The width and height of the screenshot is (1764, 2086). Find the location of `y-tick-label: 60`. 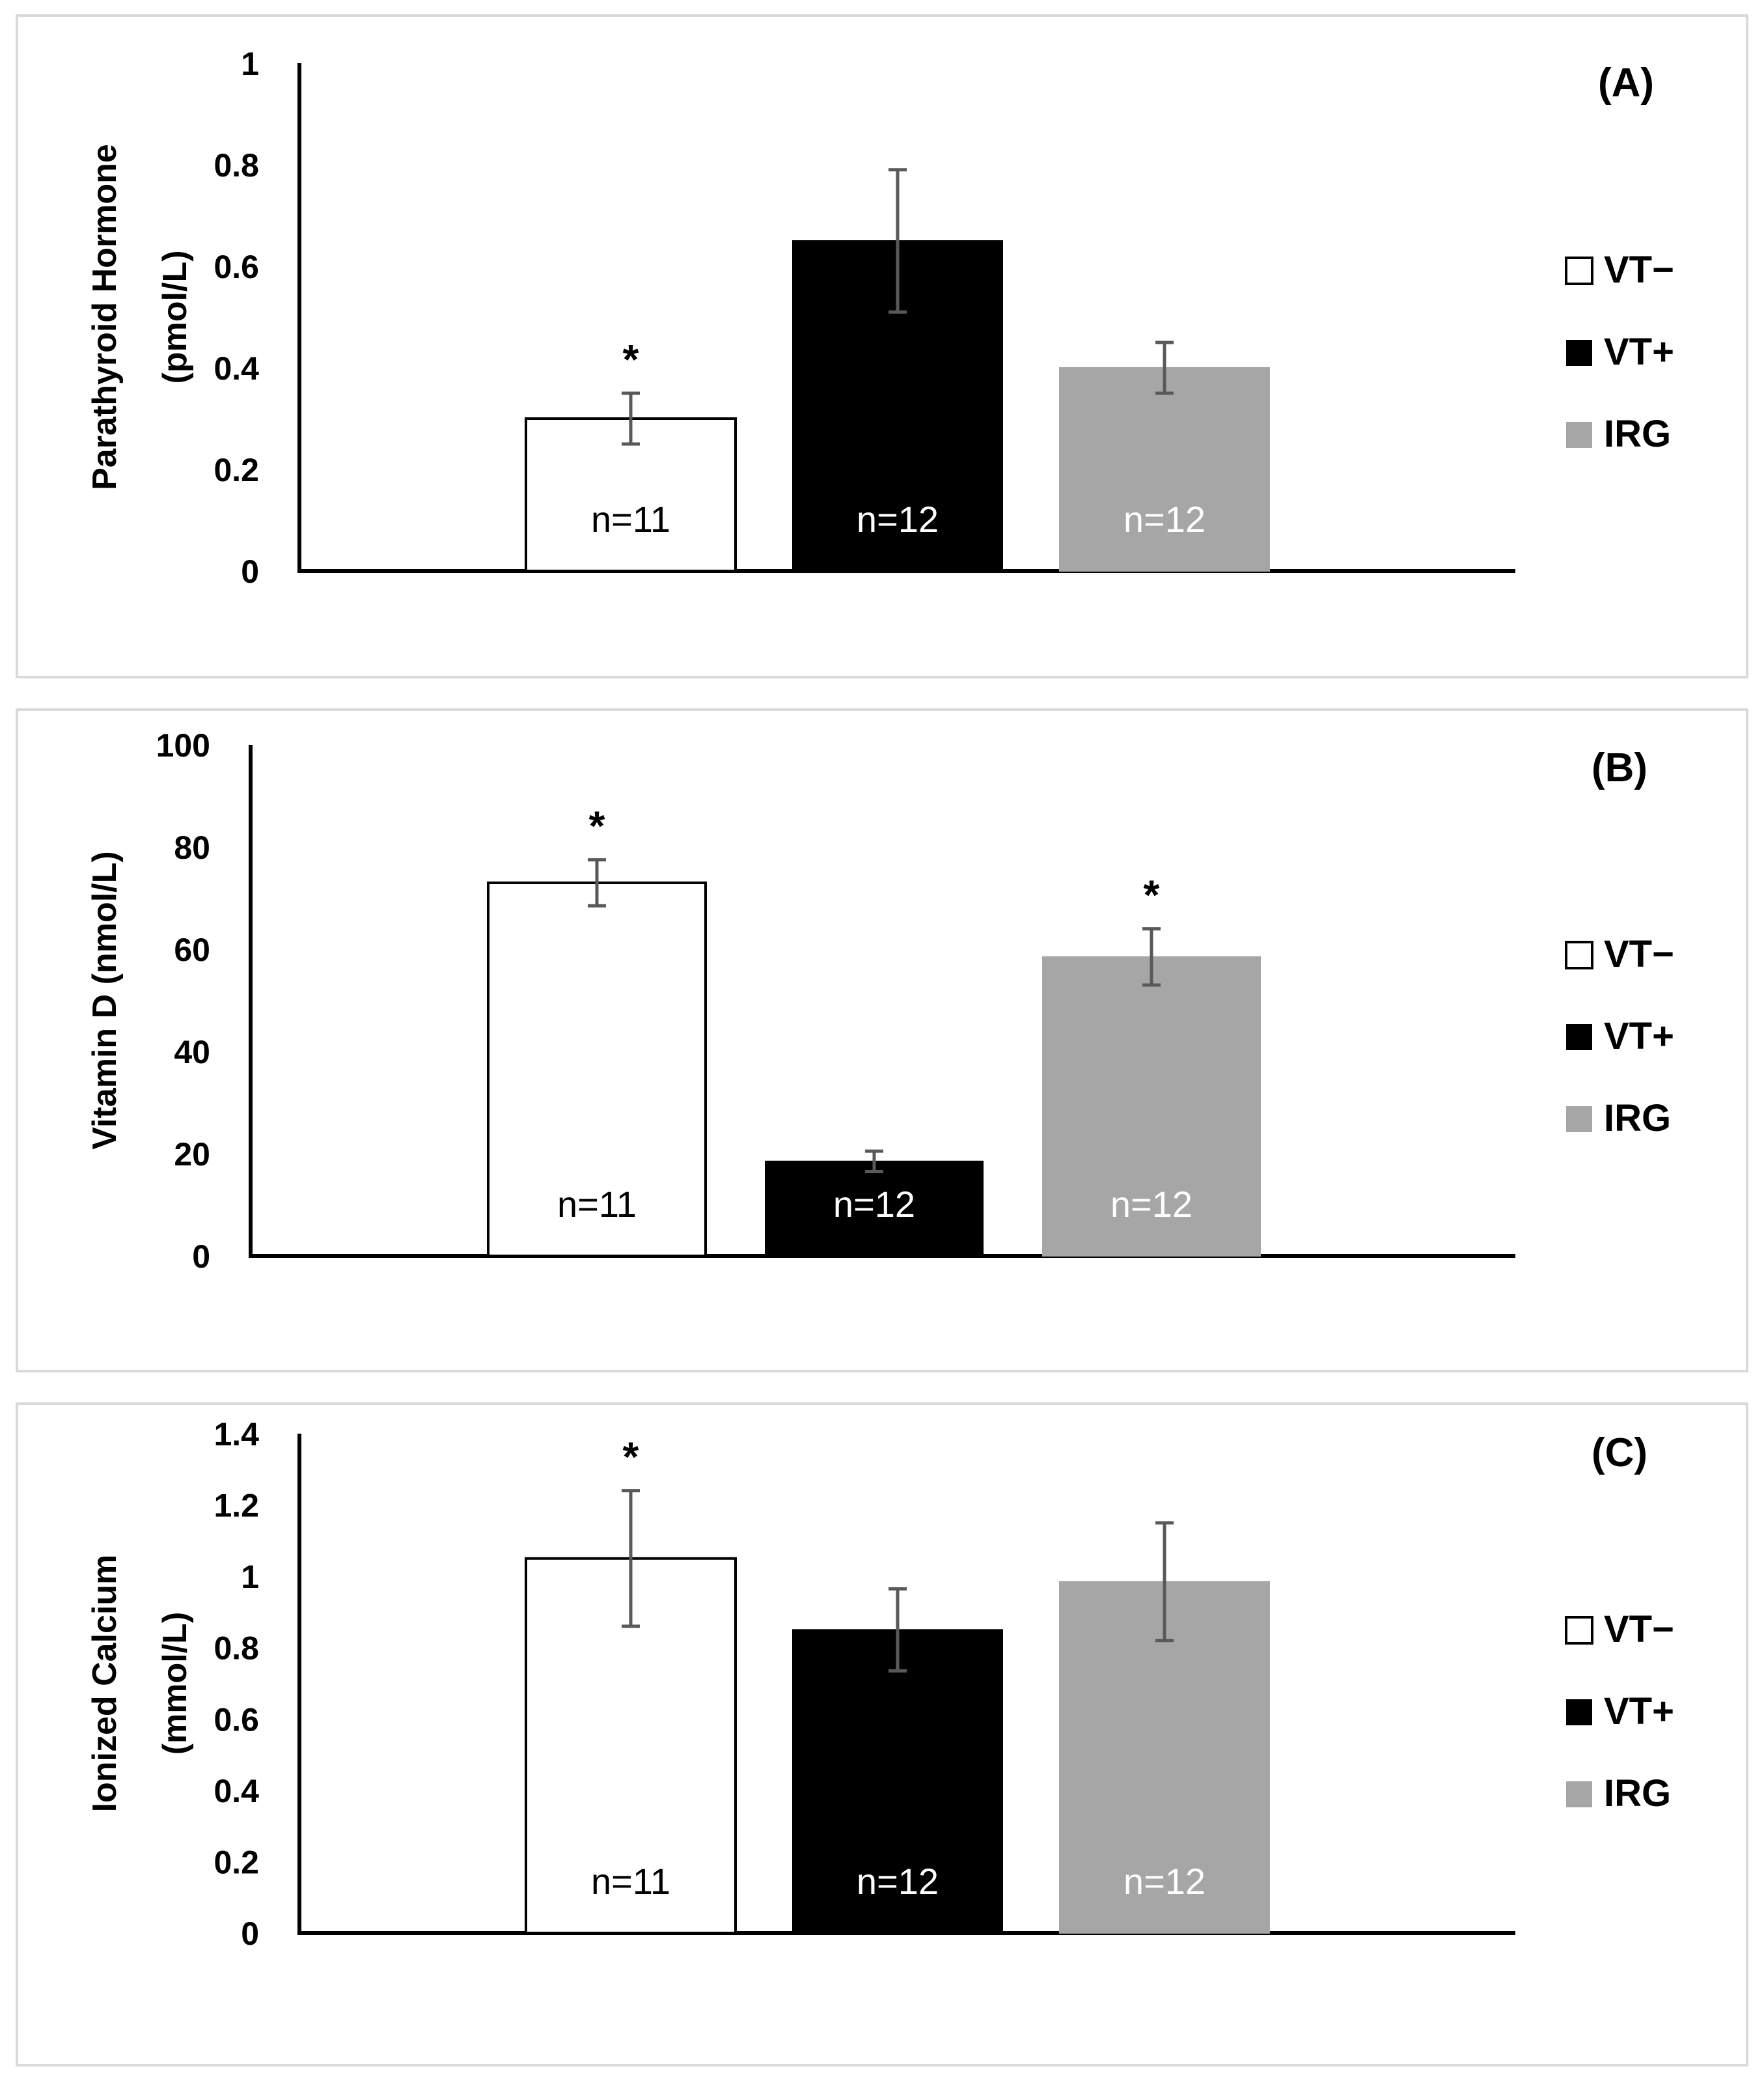

y-tick-label: 60 is located at coordinates (192, 950).